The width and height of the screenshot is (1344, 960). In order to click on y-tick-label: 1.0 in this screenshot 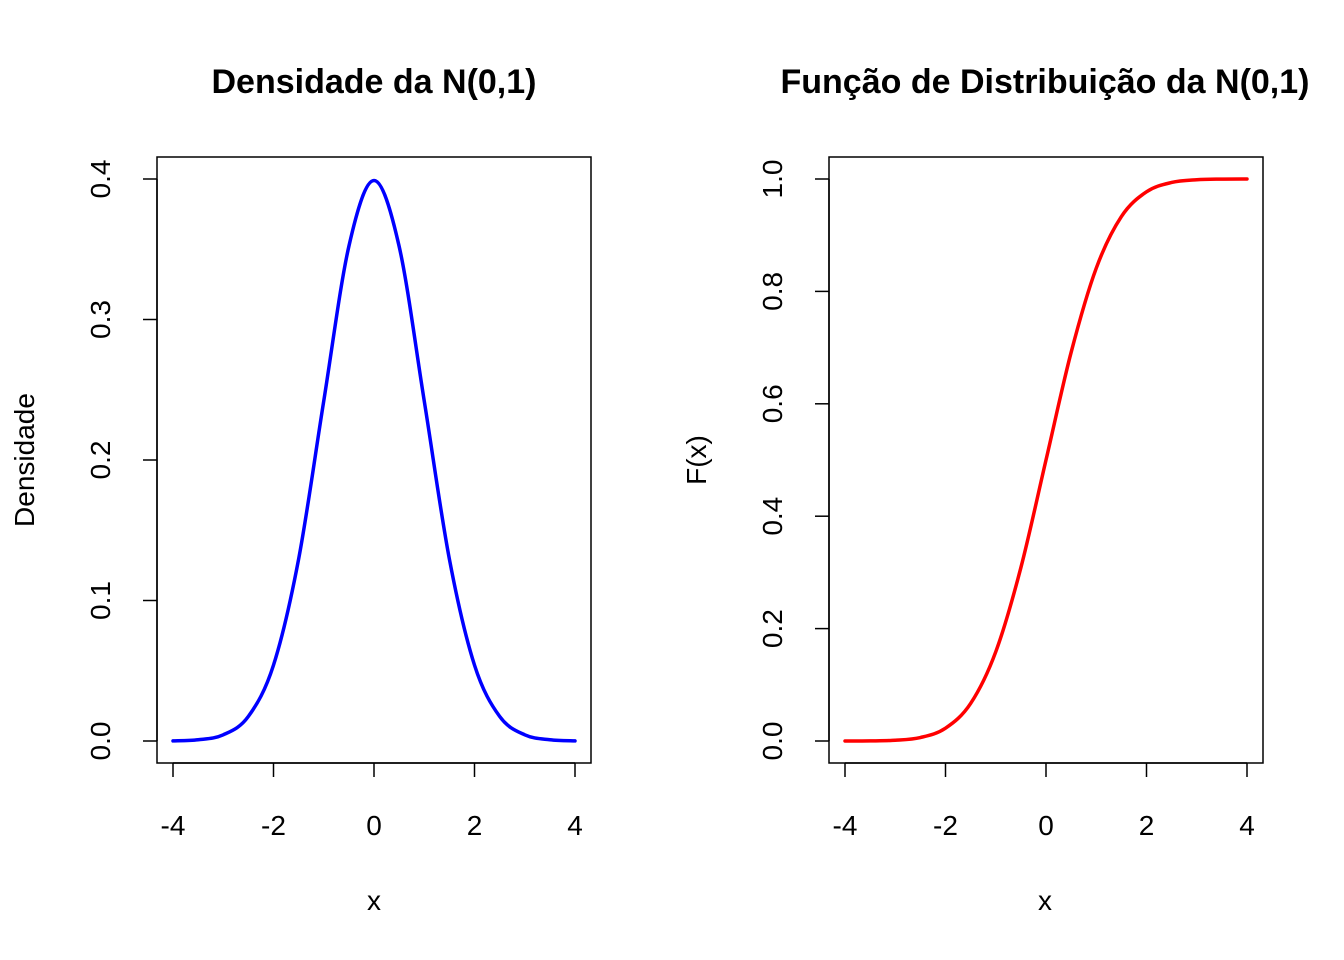, I will do `click(772, 179)`.